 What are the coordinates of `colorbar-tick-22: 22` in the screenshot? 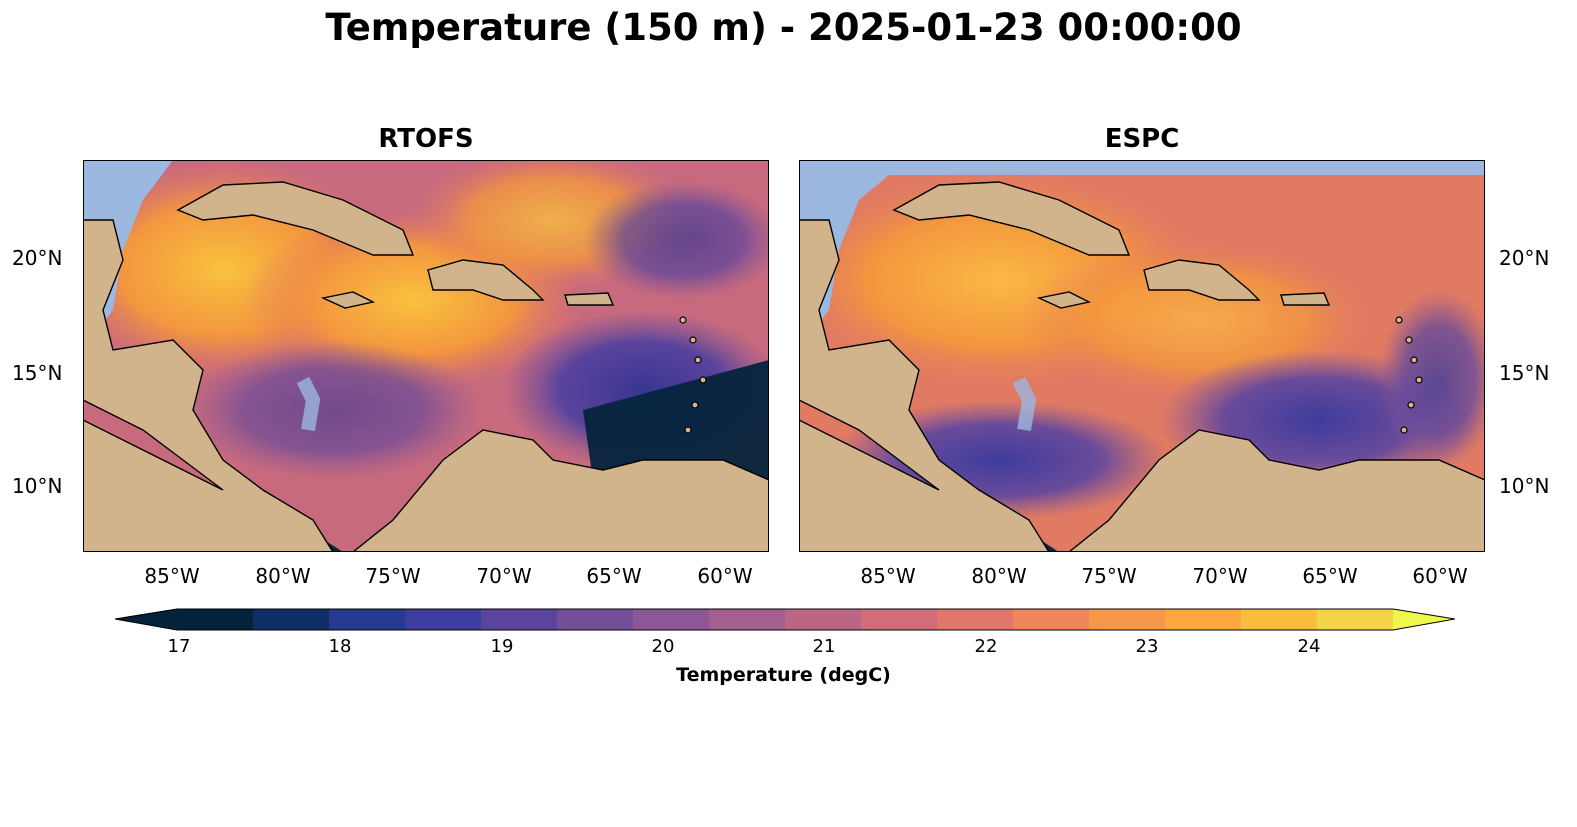 It's located at (986, 646).